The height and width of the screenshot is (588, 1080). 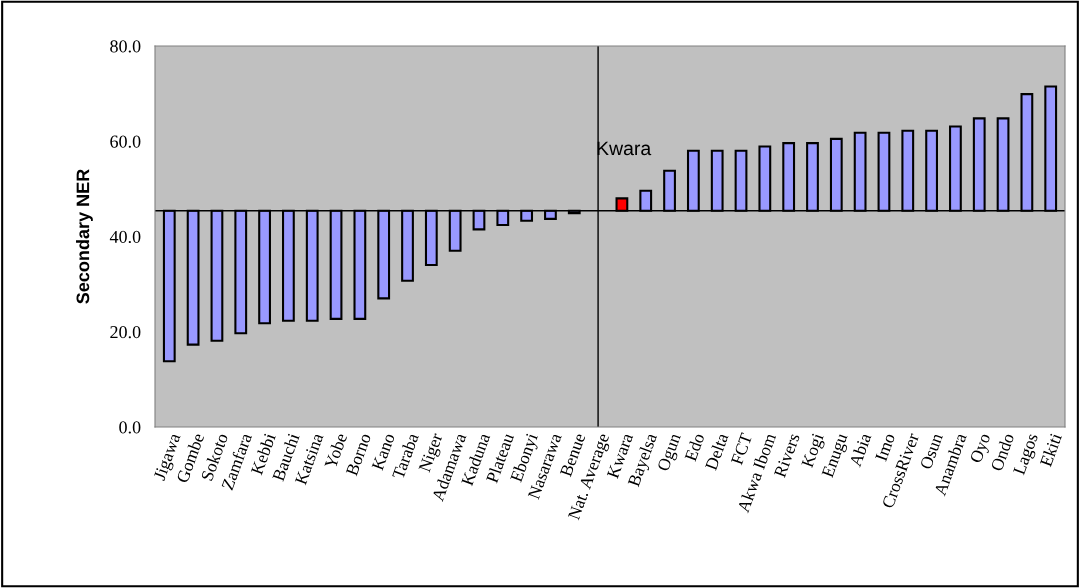 I want to click on x-tick-label: Delta, so click(x=716, y=451).